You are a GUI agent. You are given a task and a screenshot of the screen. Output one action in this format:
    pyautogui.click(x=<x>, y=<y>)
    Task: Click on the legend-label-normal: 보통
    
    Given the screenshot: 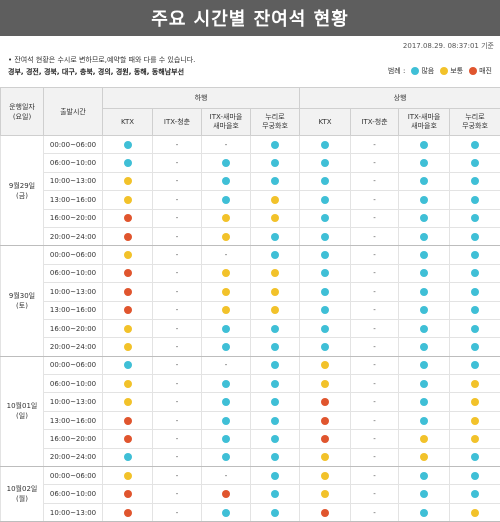 What is the action you would take?
    pyautogui.click(x=456, y=71)
    